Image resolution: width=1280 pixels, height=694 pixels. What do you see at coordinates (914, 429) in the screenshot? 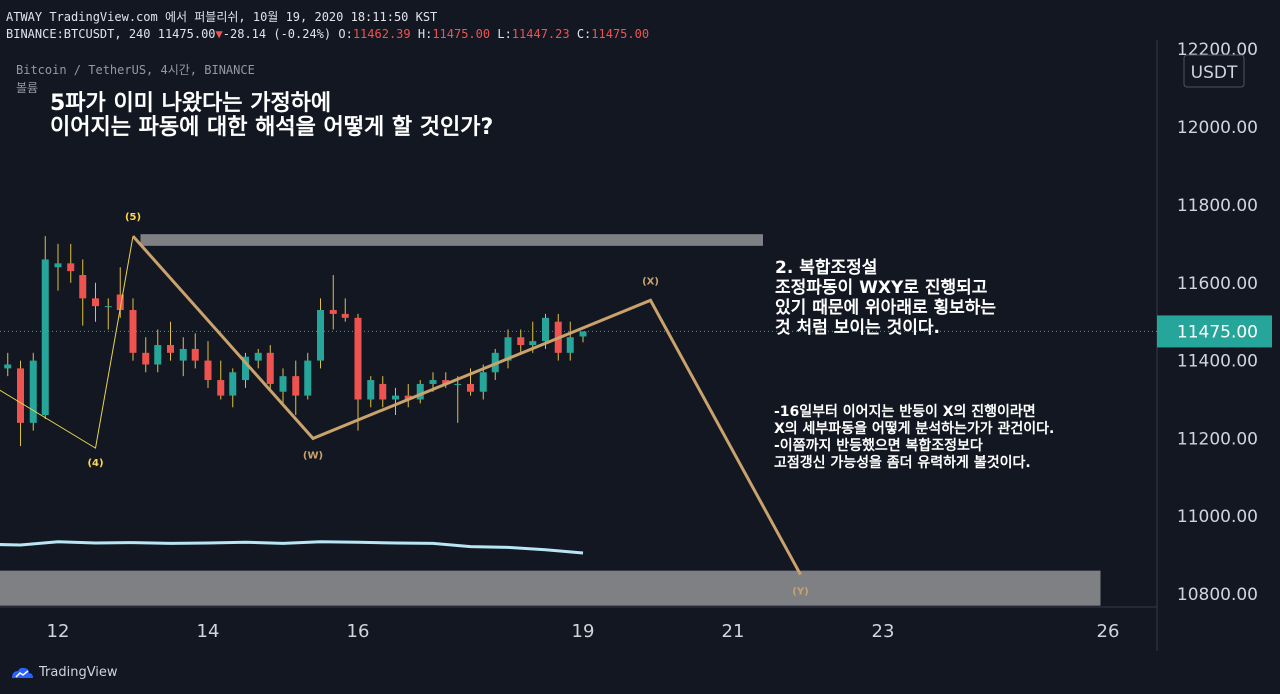
I see `note2-line: X의 세부파동을 어떻게 분석하는가가 관건이다.` at bounding box center [914, 429].